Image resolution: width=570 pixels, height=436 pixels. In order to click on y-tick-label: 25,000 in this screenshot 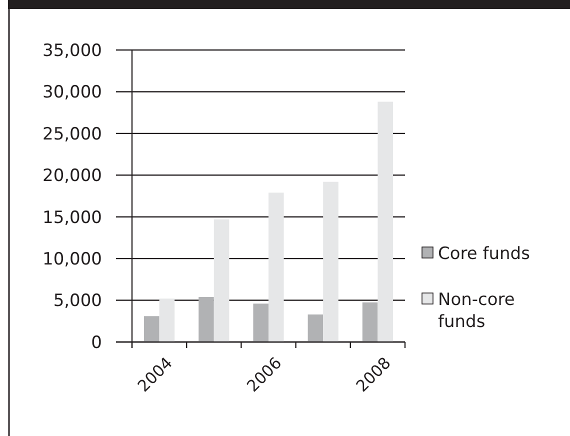, I will do `click(72, 134)`.